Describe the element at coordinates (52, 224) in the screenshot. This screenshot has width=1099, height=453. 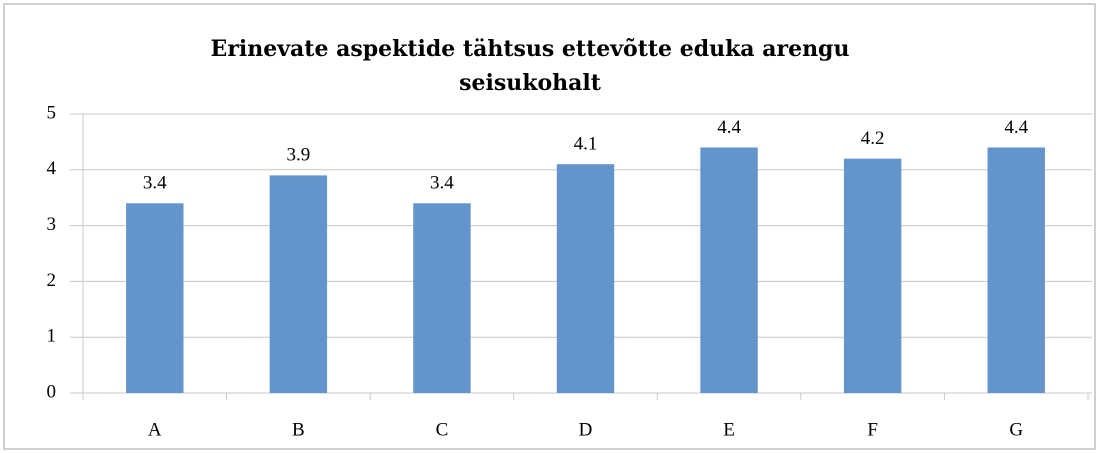
I see `y-tick-label: 3` at that location.